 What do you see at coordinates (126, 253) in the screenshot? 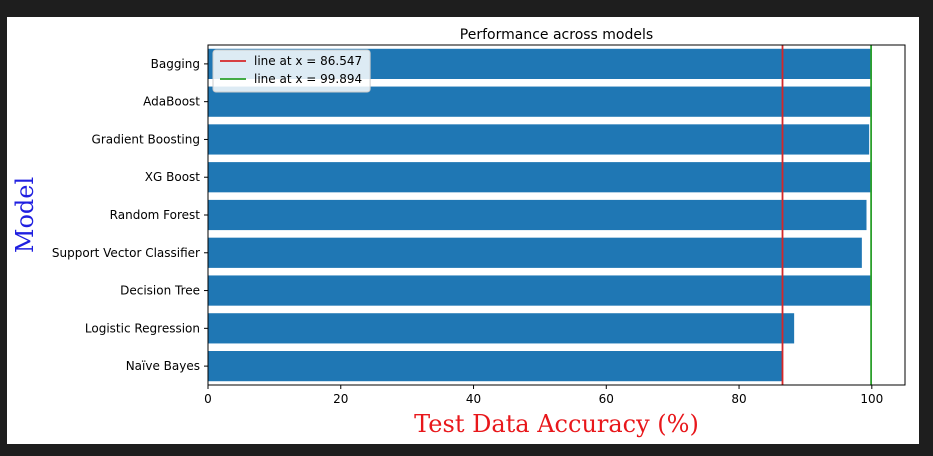
I see `y-tick-label: Support Vector Classifier` at bounding box center [126, 253].